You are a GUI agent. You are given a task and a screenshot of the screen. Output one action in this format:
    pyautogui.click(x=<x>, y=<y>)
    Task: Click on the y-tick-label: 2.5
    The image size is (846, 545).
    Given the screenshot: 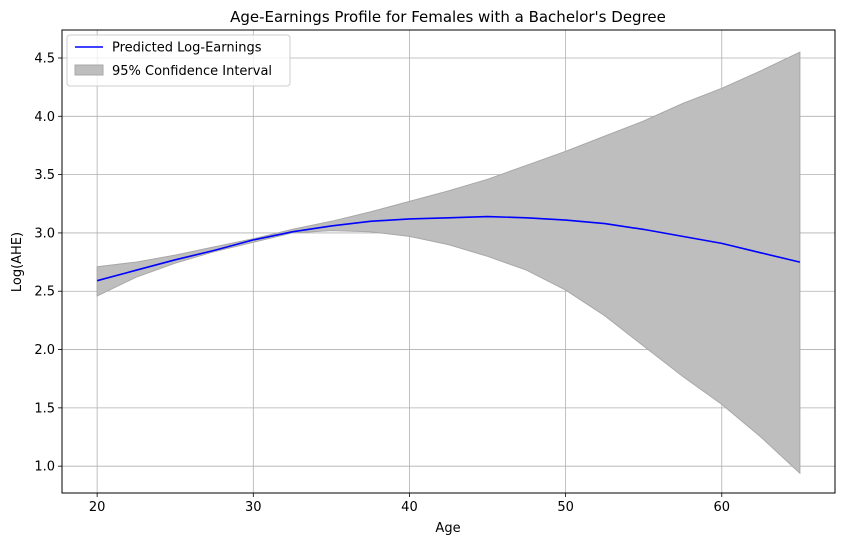 What is the action you would take?
    pyautogui.click(x=44, y=292)
    